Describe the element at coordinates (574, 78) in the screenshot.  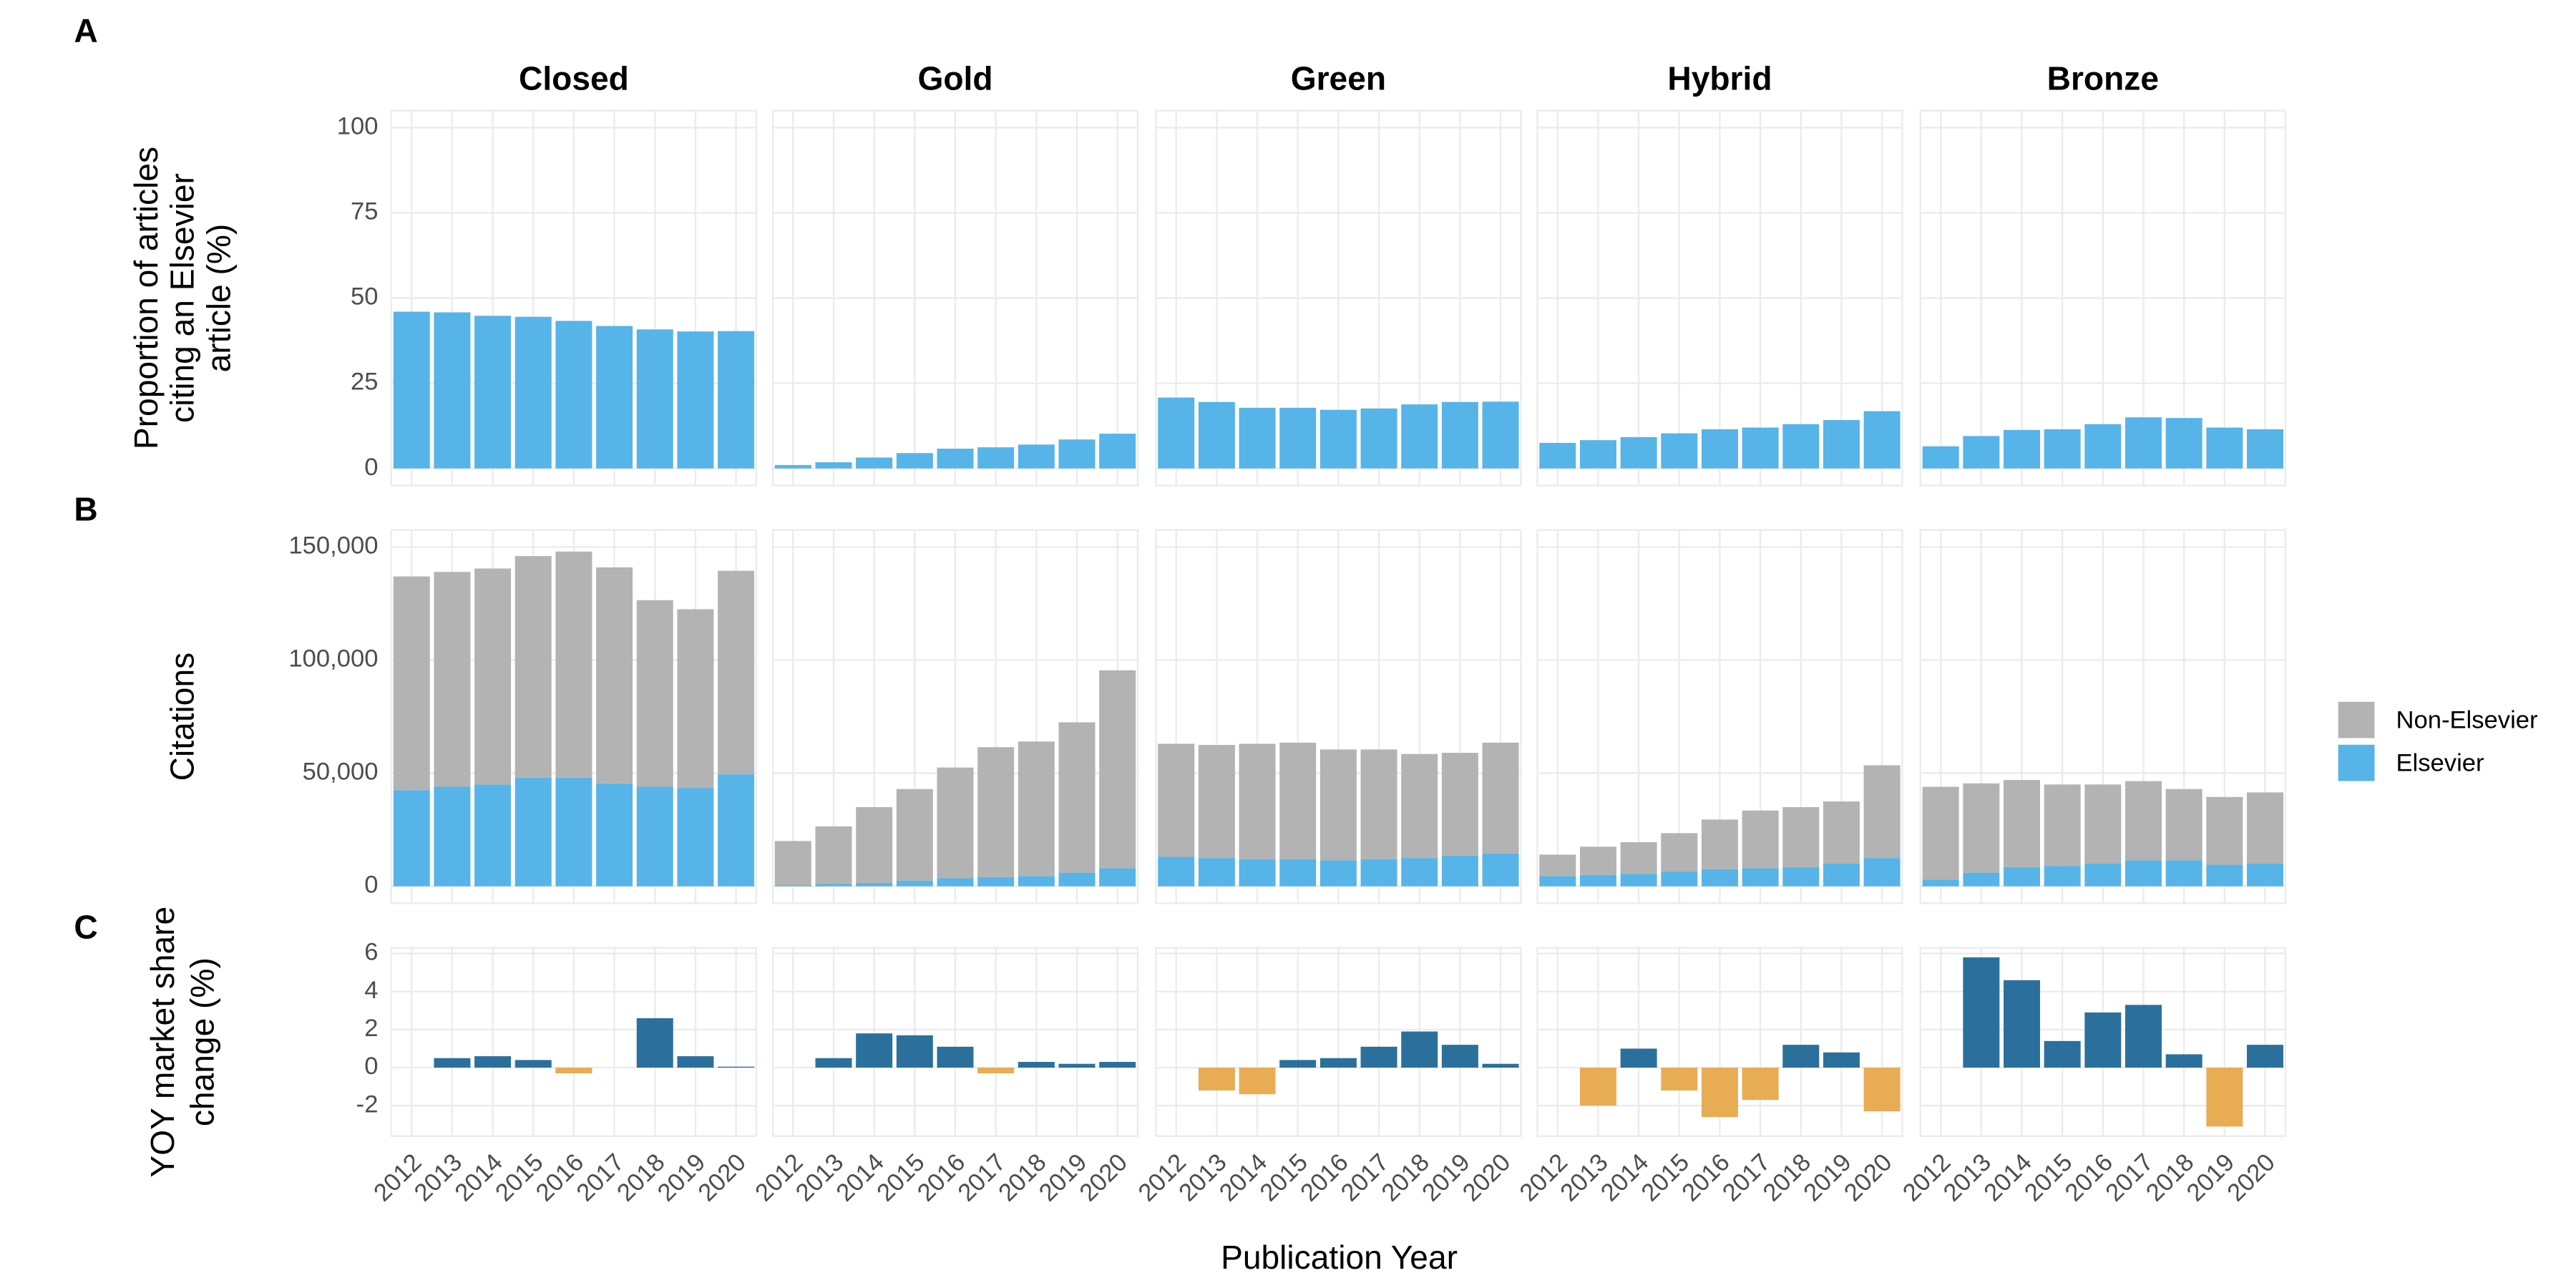
I see `facet-title: Closed` at that location.